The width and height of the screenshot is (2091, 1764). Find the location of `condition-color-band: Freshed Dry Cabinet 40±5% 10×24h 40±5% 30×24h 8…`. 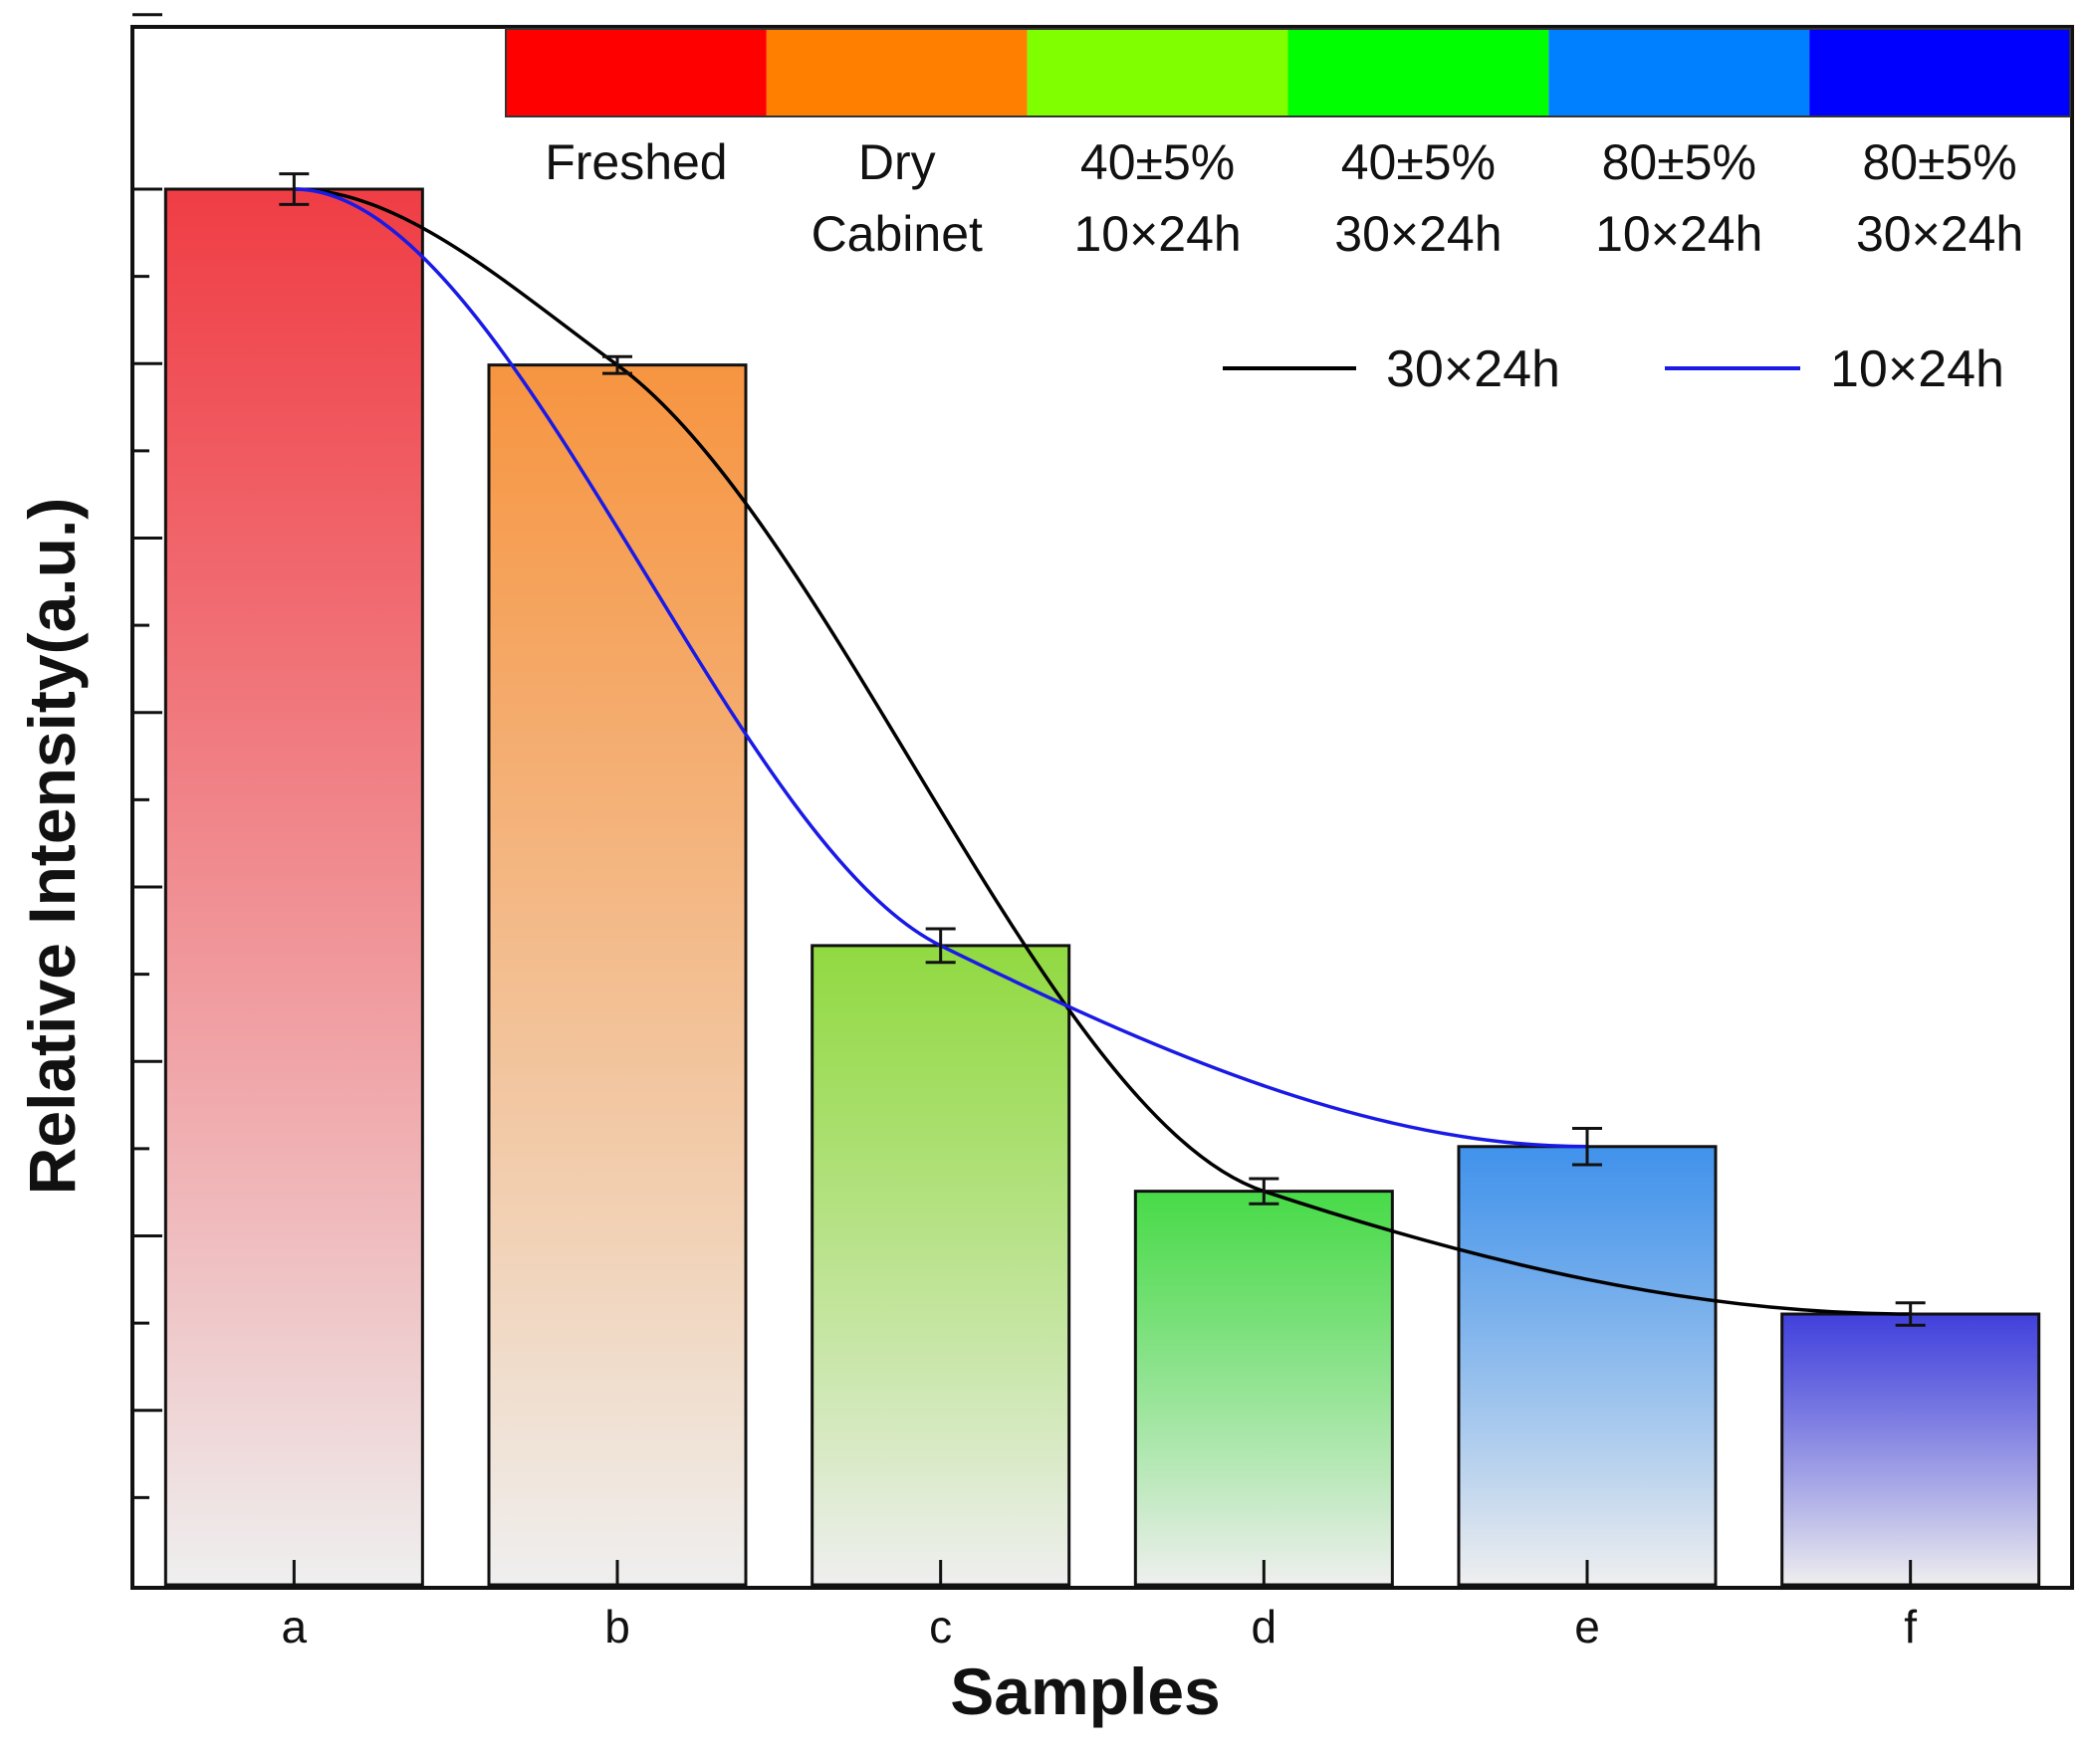

condition-color-band: Freshed Dry Cabinet 40±5% 10×24h 40±5% 30×24h 8… is located at coordinates (1288, 145).